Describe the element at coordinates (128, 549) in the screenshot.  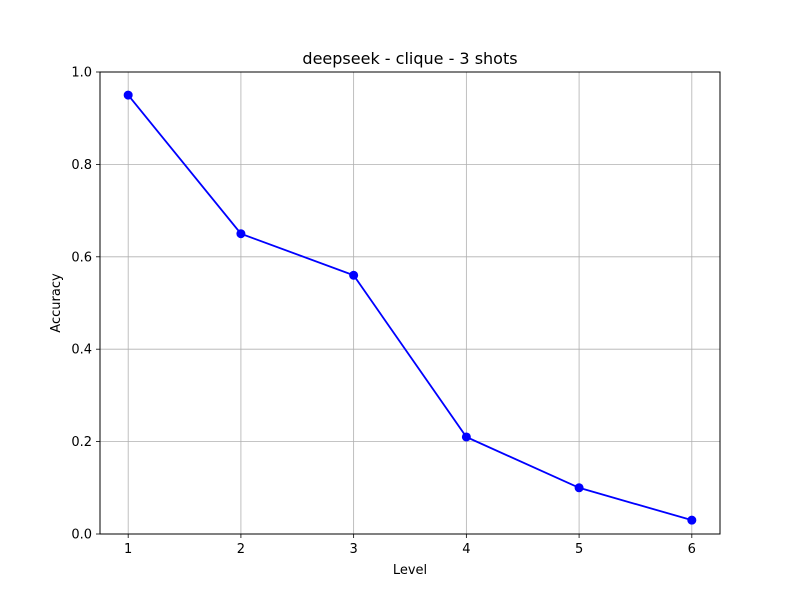
I see `x-tick-label: 1` at that location.